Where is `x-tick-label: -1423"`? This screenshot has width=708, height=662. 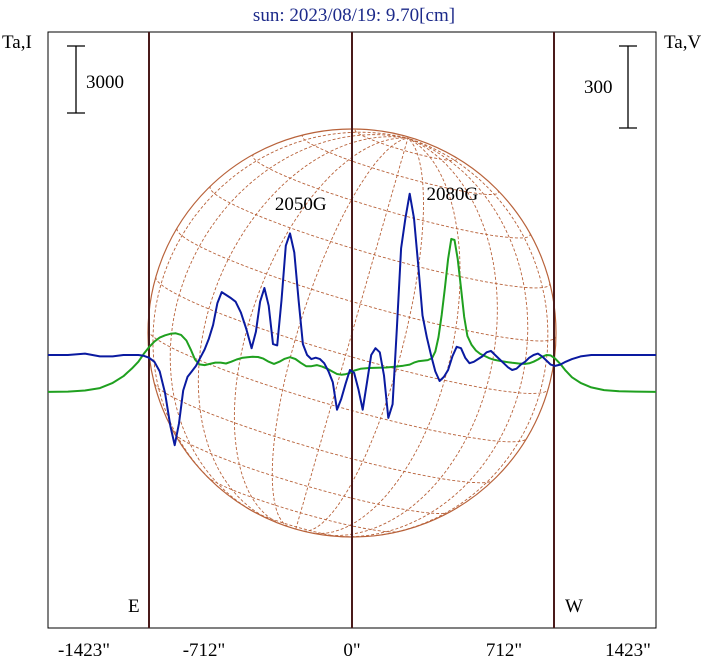
x-tick-label: -1423" is located at coordinates (84, 650).